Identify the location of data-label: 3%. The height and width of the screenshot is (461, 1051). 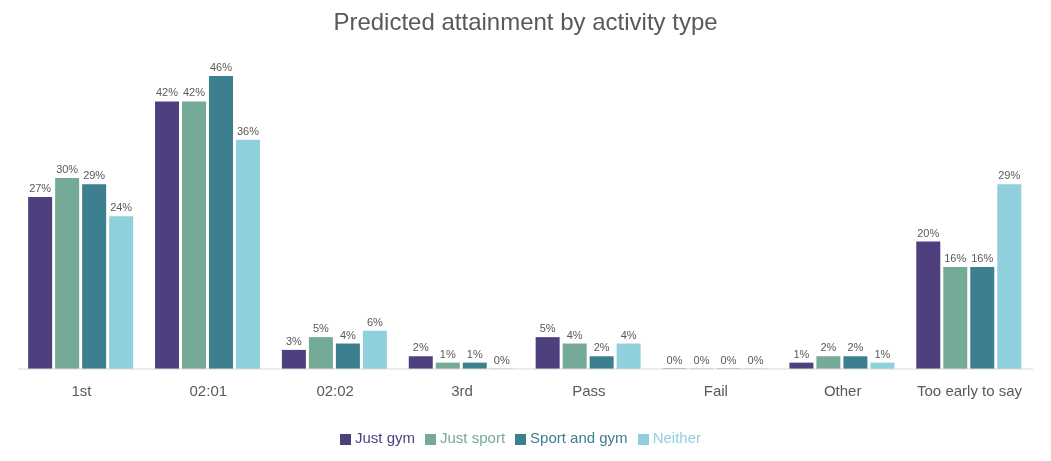
(294, 340).